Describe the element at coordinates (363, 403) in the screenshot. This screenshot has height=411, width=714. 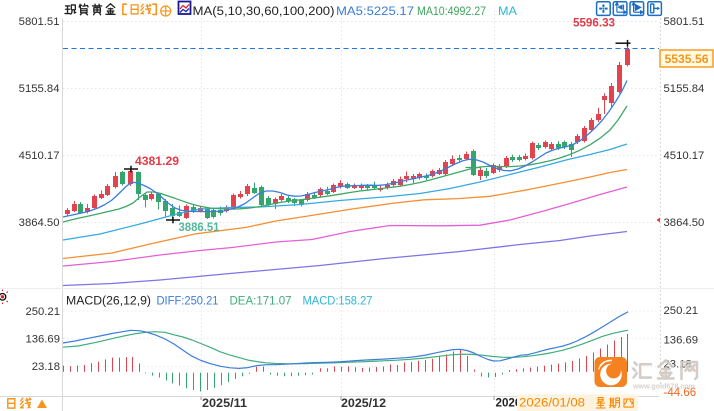
I see `svg-text: 2025/12` at that location.